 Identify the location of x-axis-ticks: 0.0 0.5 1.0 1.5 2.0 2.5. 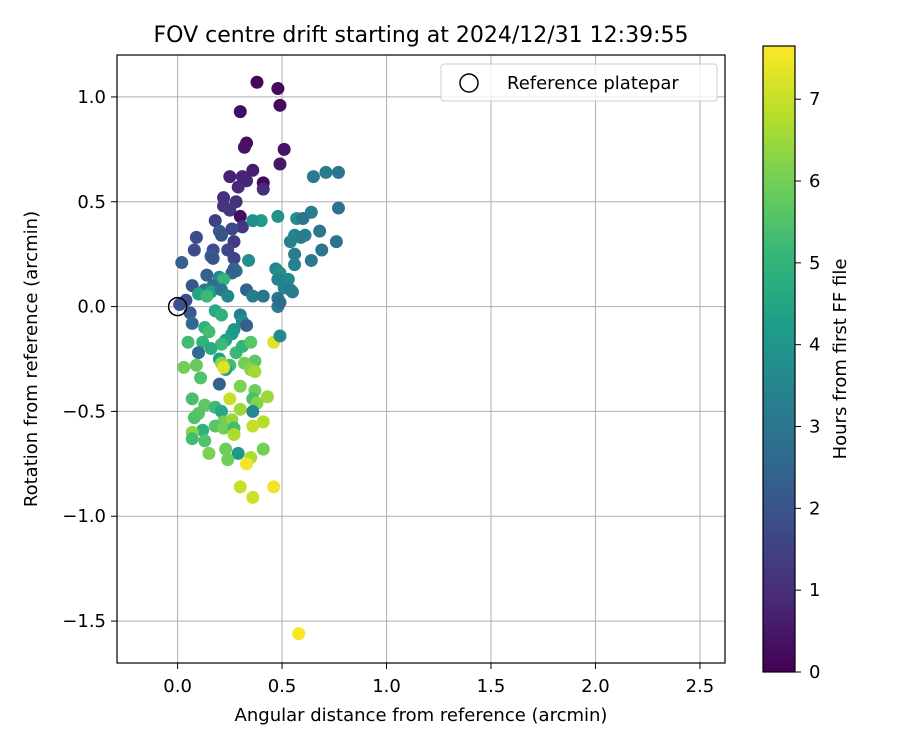
(438, 680).